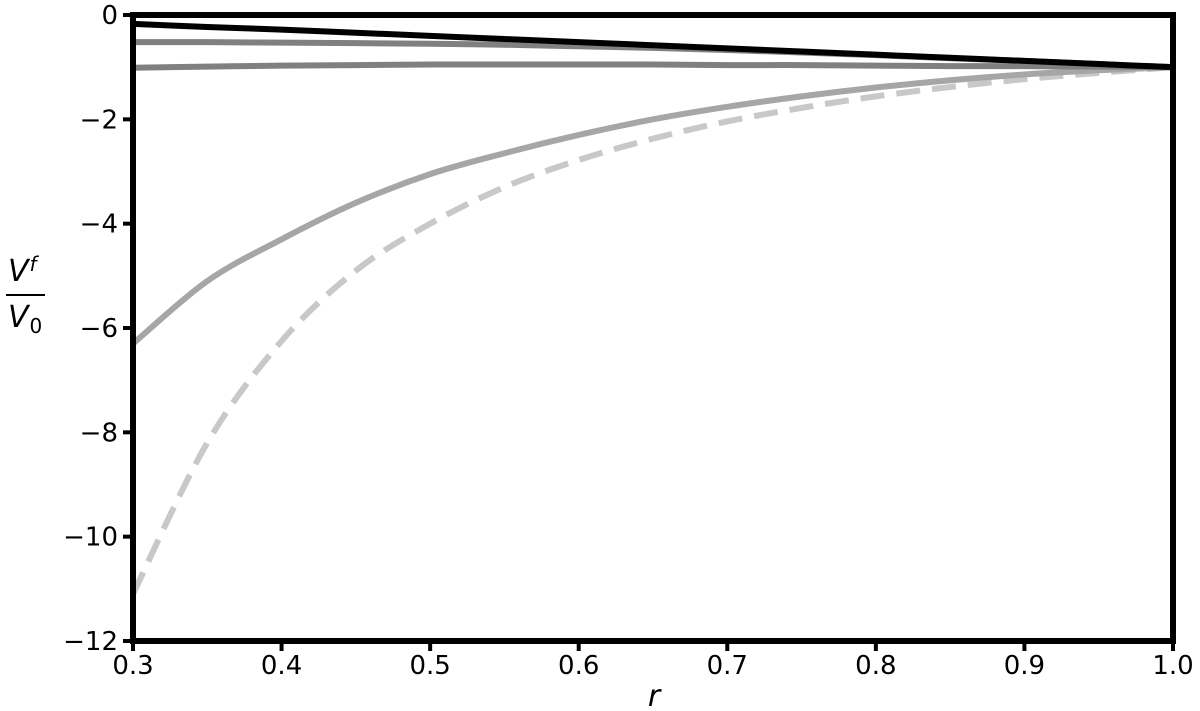 This screenshot has width=1200, height=711. Describe the element at coordinates (429, 666) in the screenshot. I see `x-tick-label: 0.5` at that location.